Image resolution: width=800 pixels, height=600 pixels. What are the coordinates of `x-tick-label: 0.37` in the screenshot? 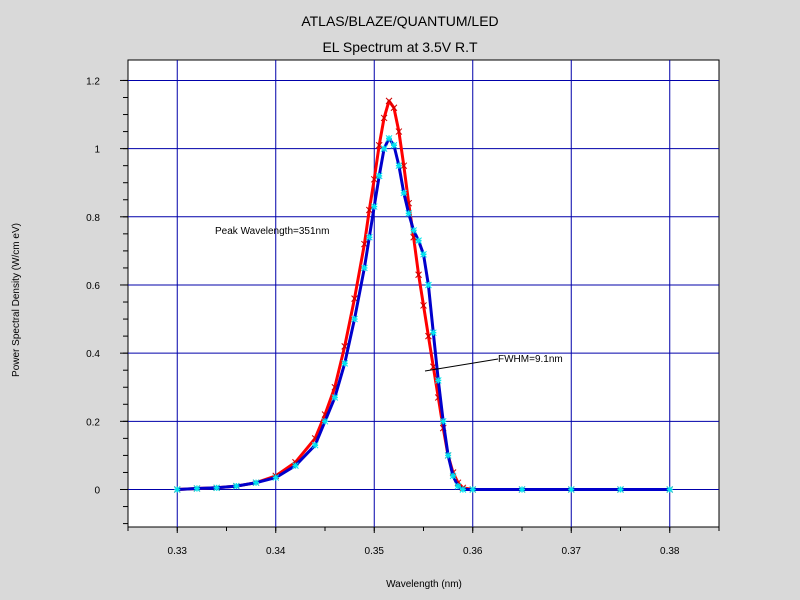 It's located at (572, 551).